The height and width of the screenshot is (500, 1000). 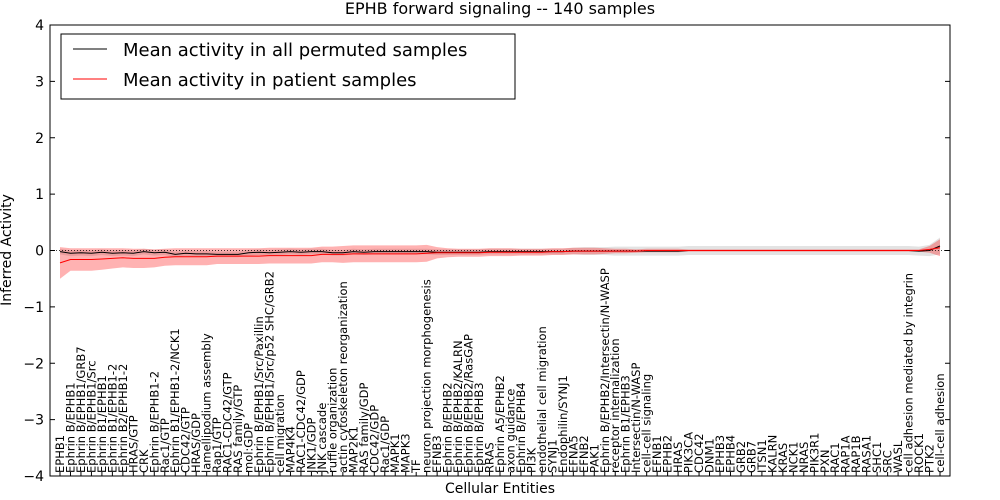 What do you see at coordinates (33, 364) in the screenshot?
I see `y-tick-label: −2` at bounding box center [33, 364].